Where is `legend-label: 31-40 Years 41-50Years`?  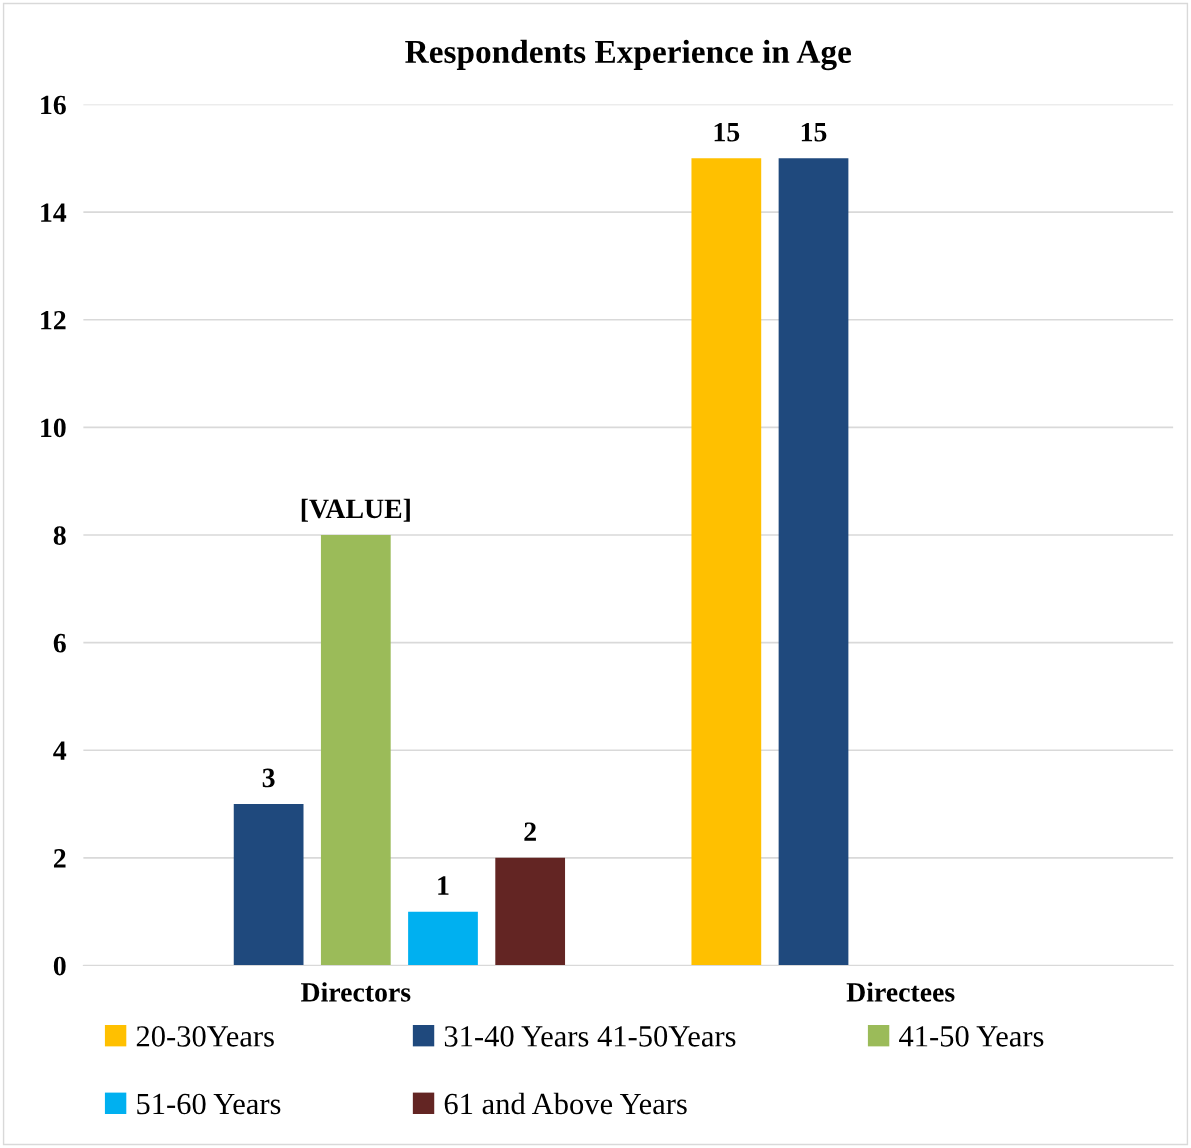
legend-label: 31-40 Years 41-50Years is located at coordinates (590, 1036).